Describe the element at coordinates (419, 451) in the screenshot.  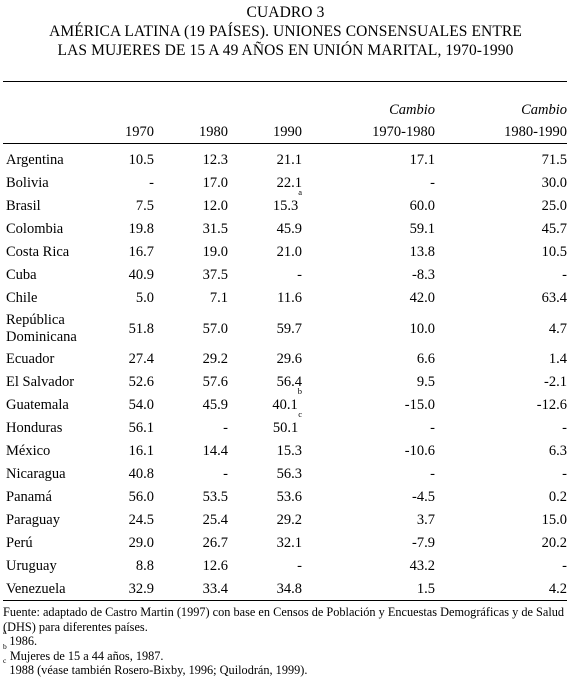
I see `change-1970-1980-cell: -10.6` at that location.